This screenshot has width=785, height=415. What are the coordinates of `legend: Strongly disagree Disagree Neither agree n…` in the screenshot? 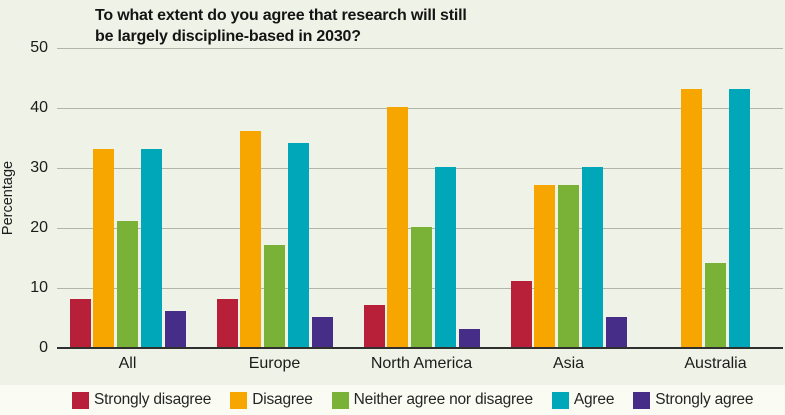 It's located at (392, 400).